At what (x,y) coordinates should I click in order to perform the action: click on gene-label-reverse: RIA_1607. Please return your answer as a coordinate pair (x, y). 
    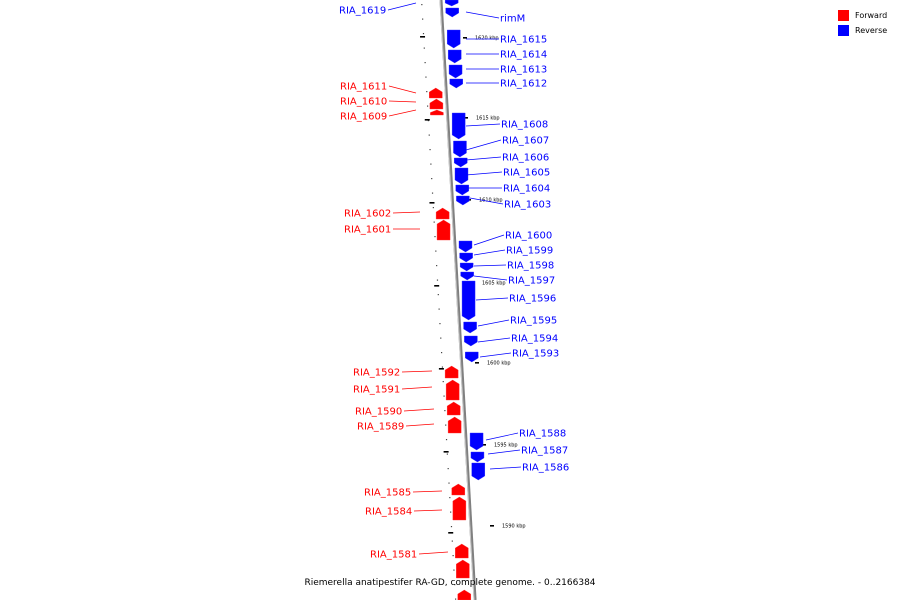
    Looking at the image, I should click on (525, 141).